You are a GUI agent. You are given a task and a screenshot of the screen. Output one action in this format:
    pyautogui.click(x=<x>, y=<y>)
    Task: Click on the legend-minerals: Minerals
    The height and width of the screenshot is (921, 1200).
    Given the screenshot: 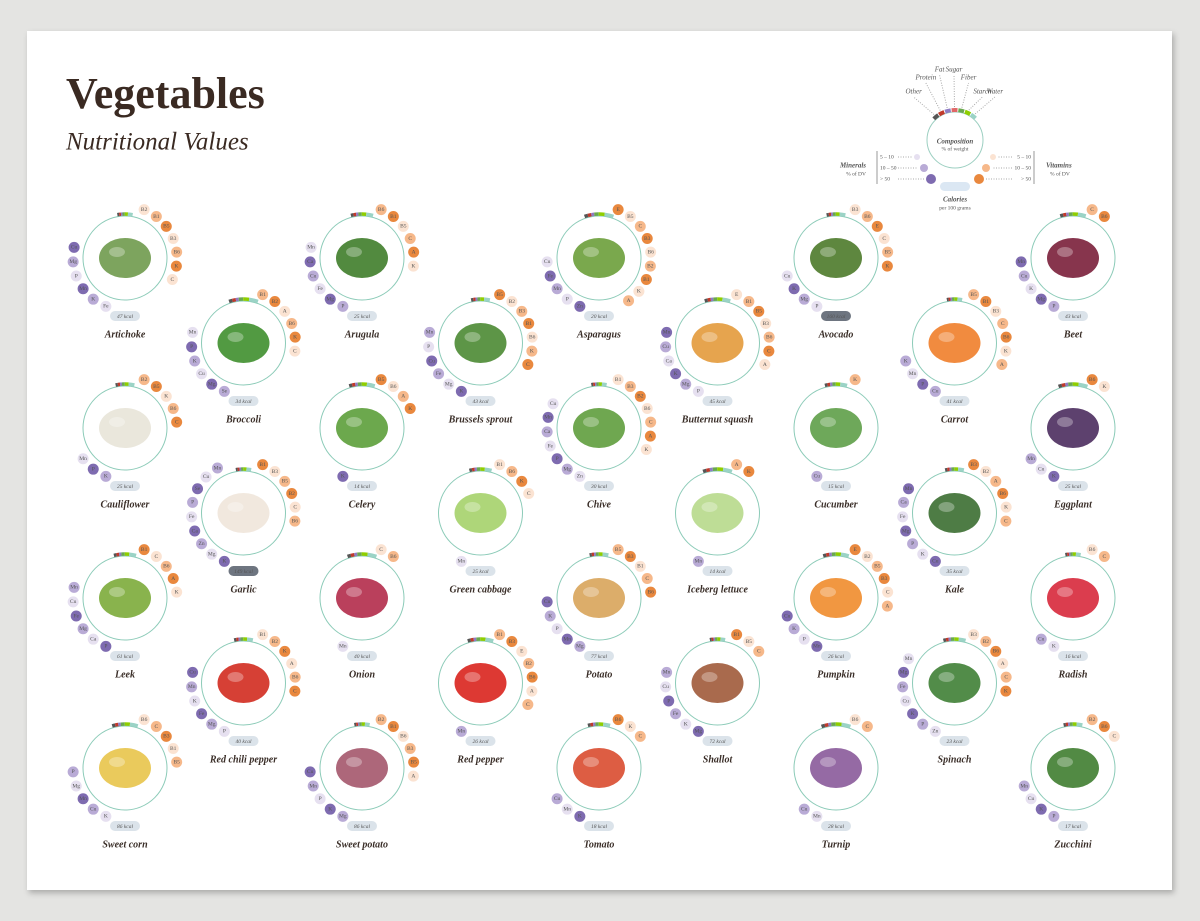 What is the action you would take?
    pyautogui.click(x=852, y=166)
    